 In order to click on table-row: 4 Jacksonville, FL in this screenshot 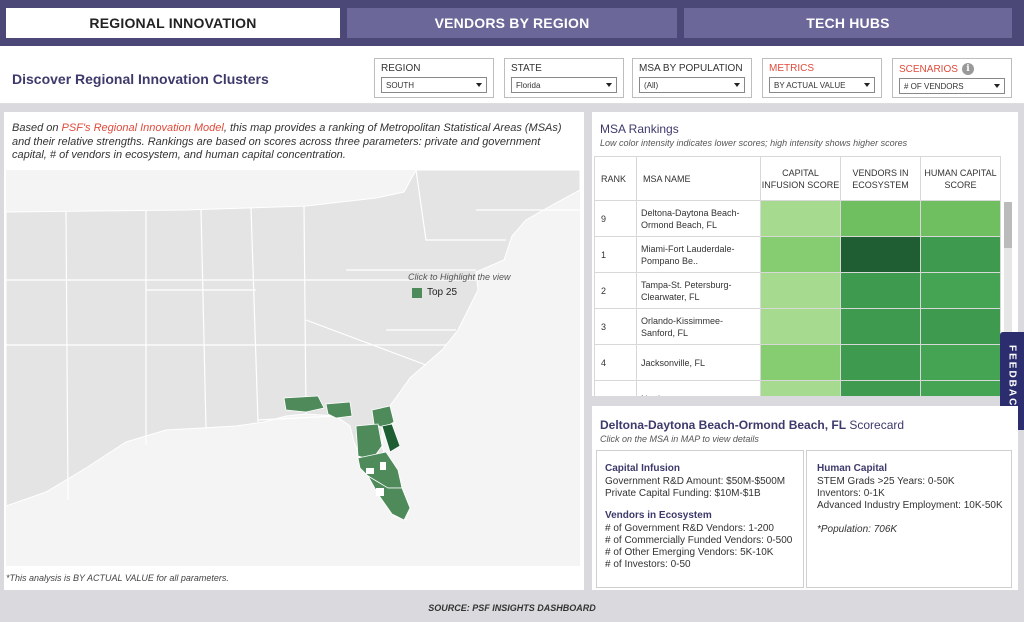, I will do `click(797, 362)`.